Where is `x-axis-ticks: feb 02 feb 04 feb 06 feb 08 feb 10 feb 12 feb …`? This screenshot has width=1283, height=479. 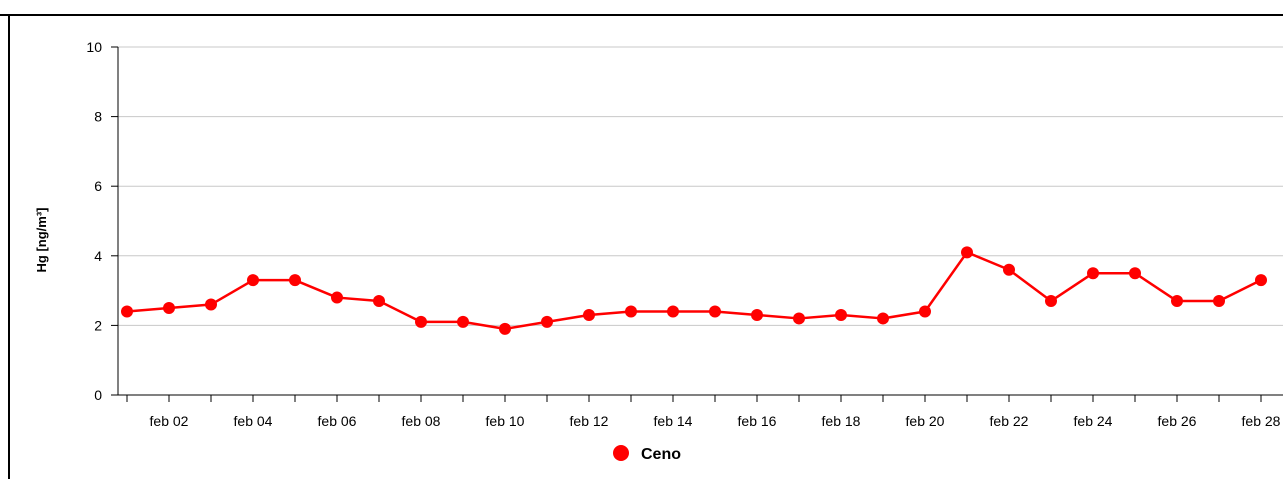 x-axis-ticks: feb 02 feb 04 feb 06 feb 08 feb 10 feb 12 feb … is located at coordinates (703, 412).